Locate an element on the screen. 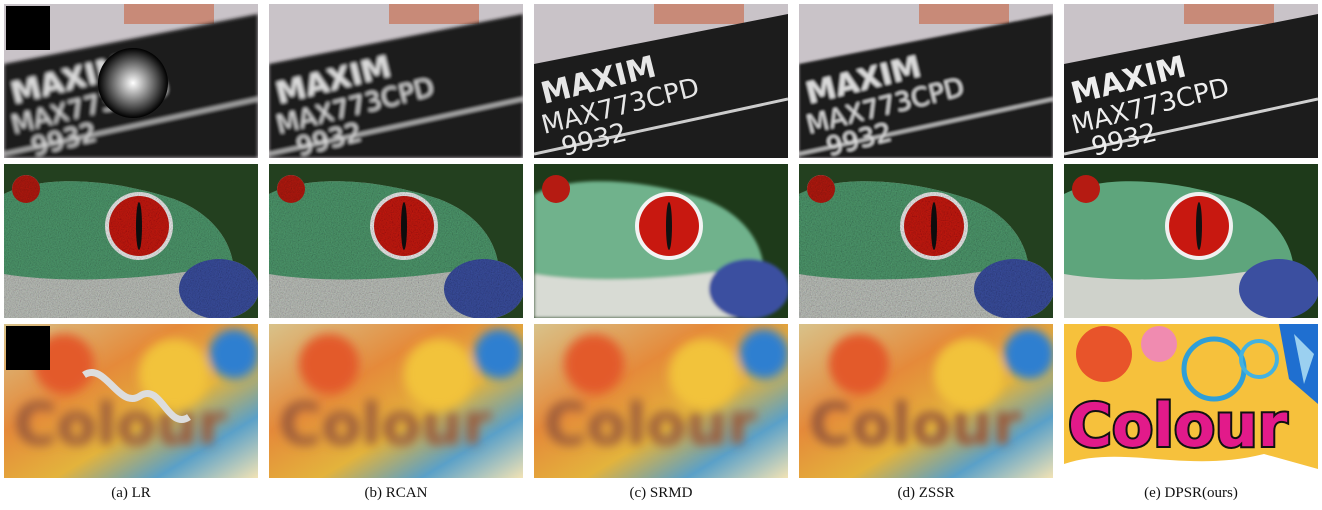 The image size is (1322, 510). frog-rcan-image is located at coordinates (396, 241).